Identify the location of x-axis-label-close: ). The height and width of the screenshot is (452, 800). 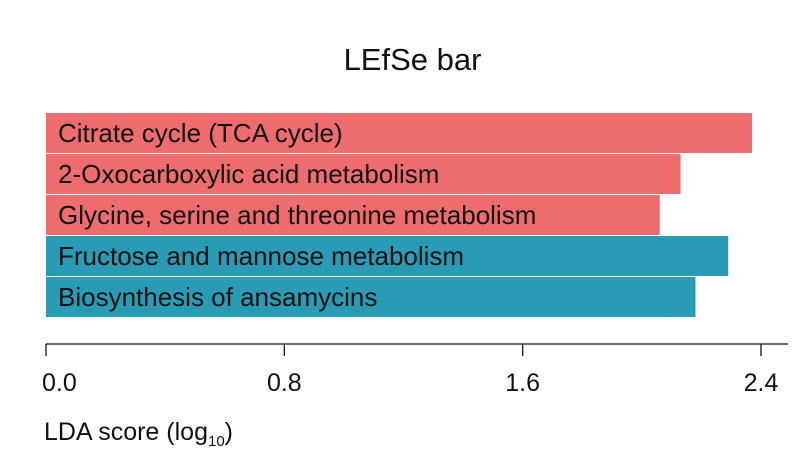
(228, 432).